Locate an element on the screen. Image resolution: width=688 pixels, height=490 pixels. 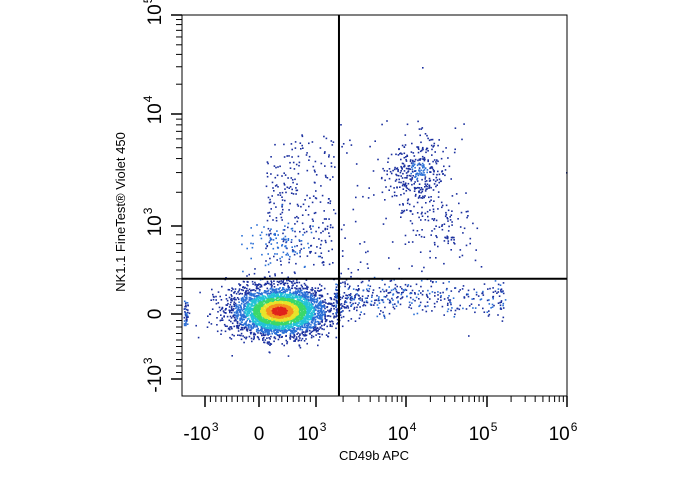
event-dot-background is located at coordinates (418, 121).